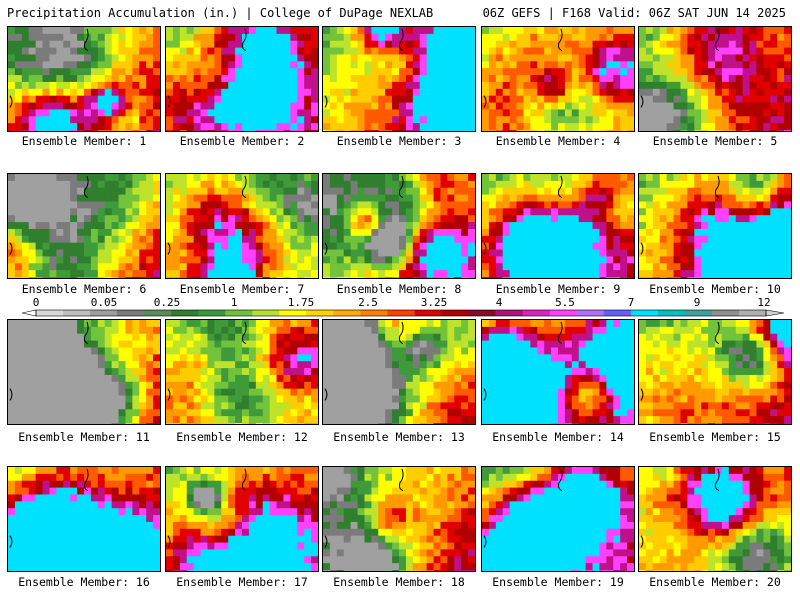  Describe the element at coordinates (104, 302) in the screenshot. I see `colorbar-tick-label: 0.05` at that location.